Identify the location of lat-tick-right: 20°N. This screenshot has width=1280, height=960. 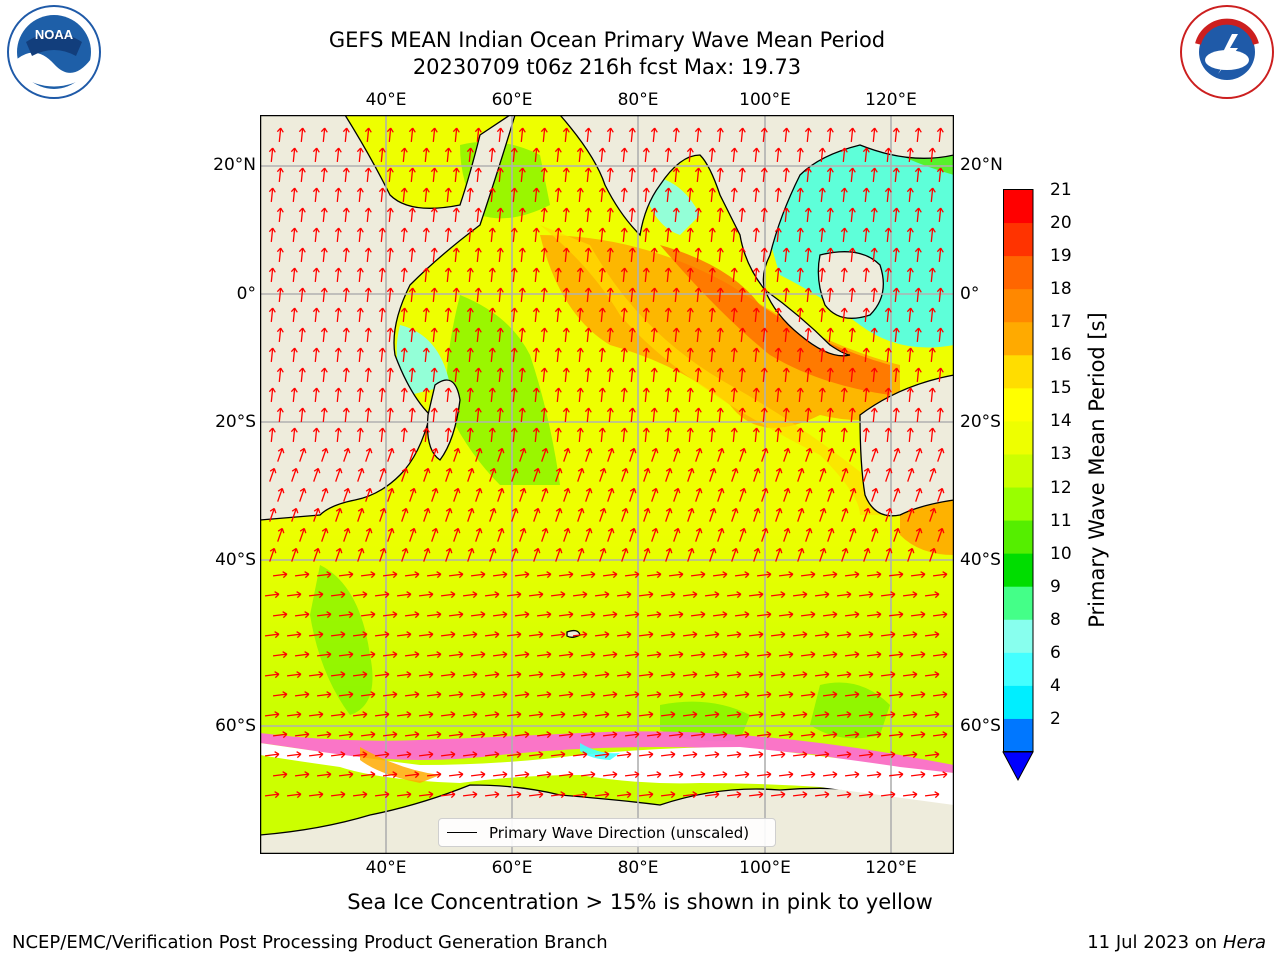
(981, 165).